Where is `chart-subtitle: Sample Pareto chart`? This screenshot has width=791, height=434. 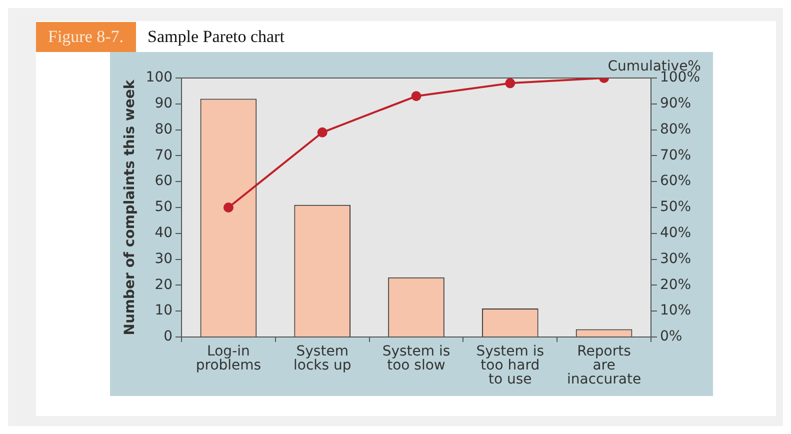 chart-subtitle: Sample Pareto chart is located at coordinates (216, 37).